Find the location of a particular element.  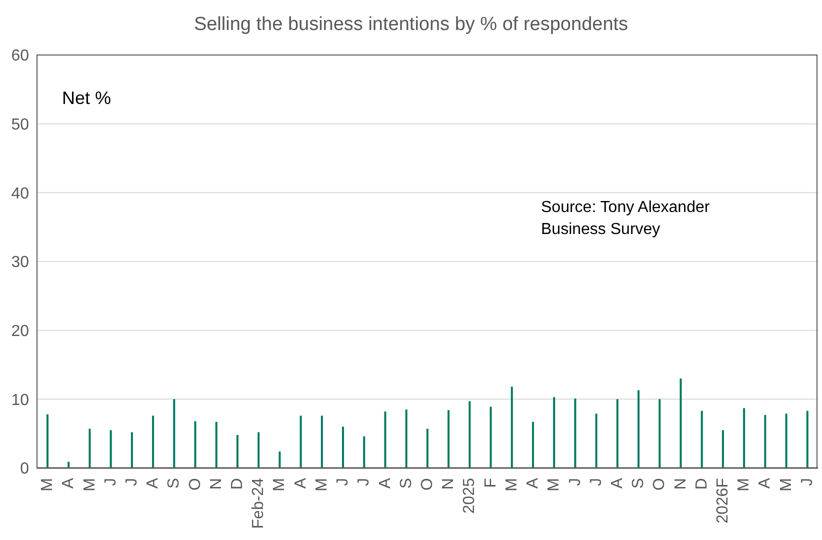

y-tick-label: 0 is located at coordinates (25, 469).